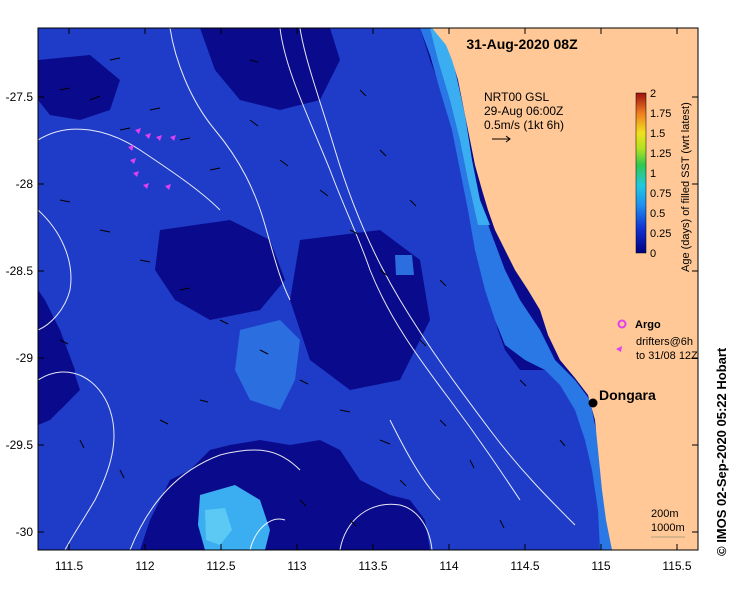 The width and height of the screenshot is (739, 592). I want to click on ocean-deep-patch-center, so click(360, 310).